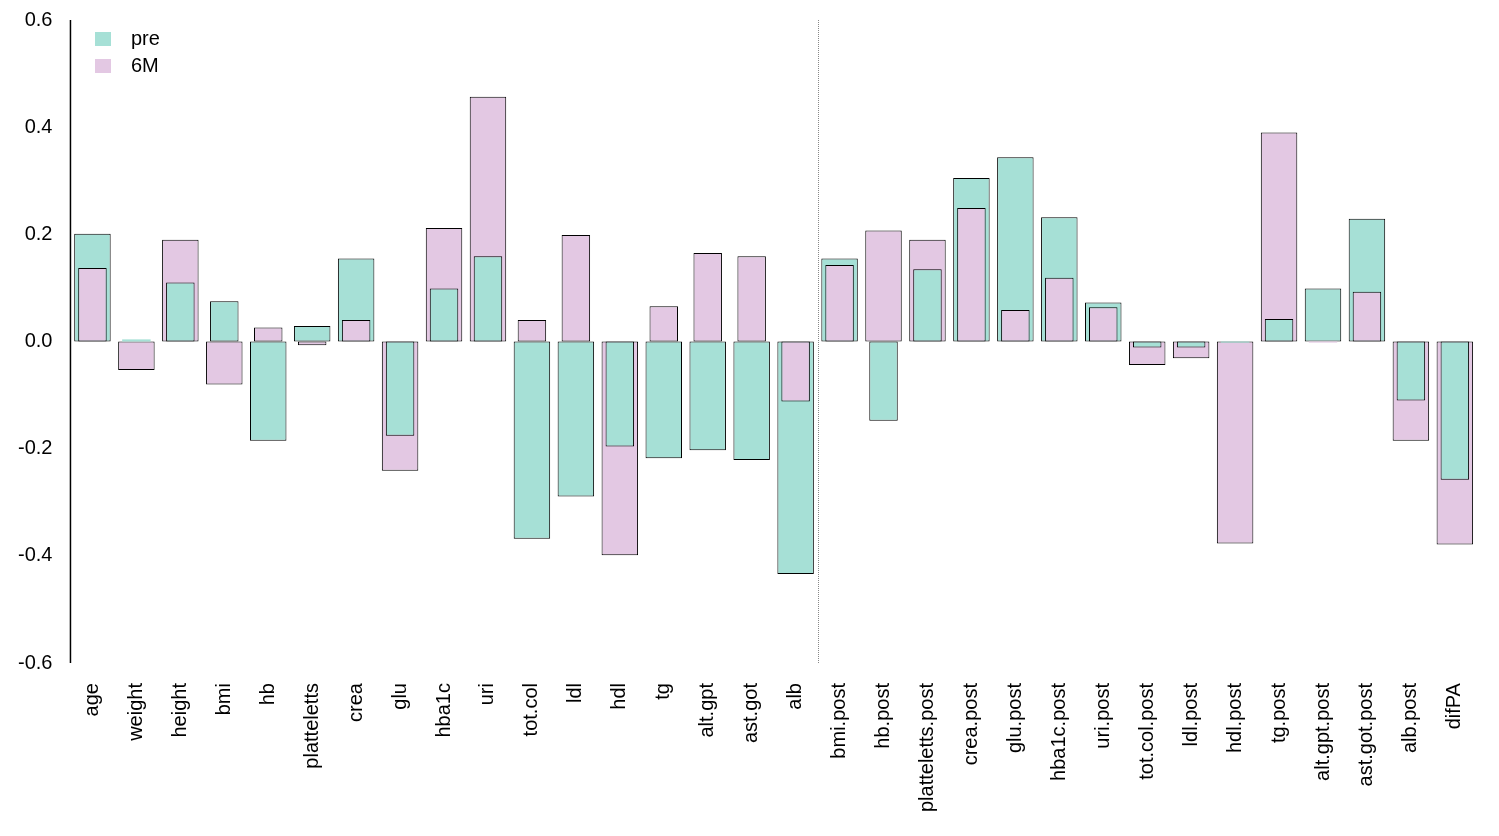 The image size is (1499, 836). I want to click on y-tick-label: -0.6, so click(35, 661).